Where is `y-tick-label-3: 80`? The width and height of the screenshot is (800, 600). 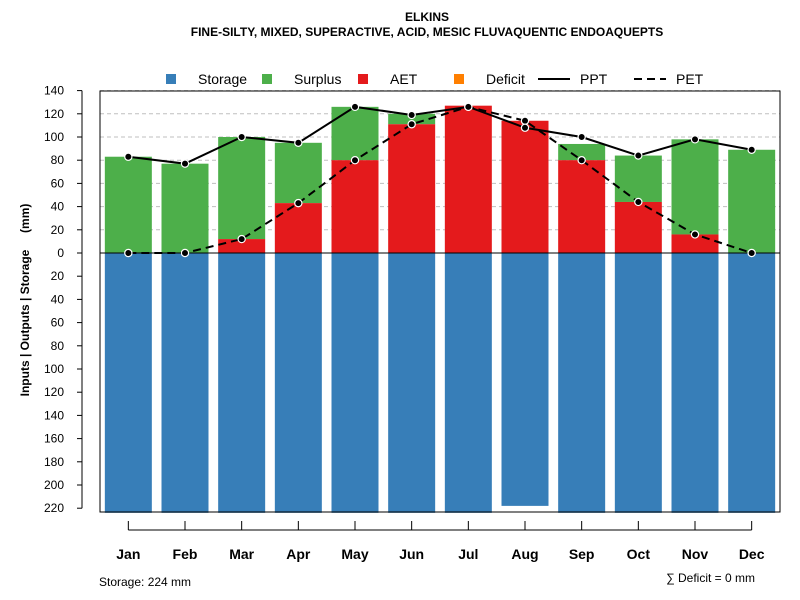
y-tick-label-3: 80 is located at coordinates (58, 160).